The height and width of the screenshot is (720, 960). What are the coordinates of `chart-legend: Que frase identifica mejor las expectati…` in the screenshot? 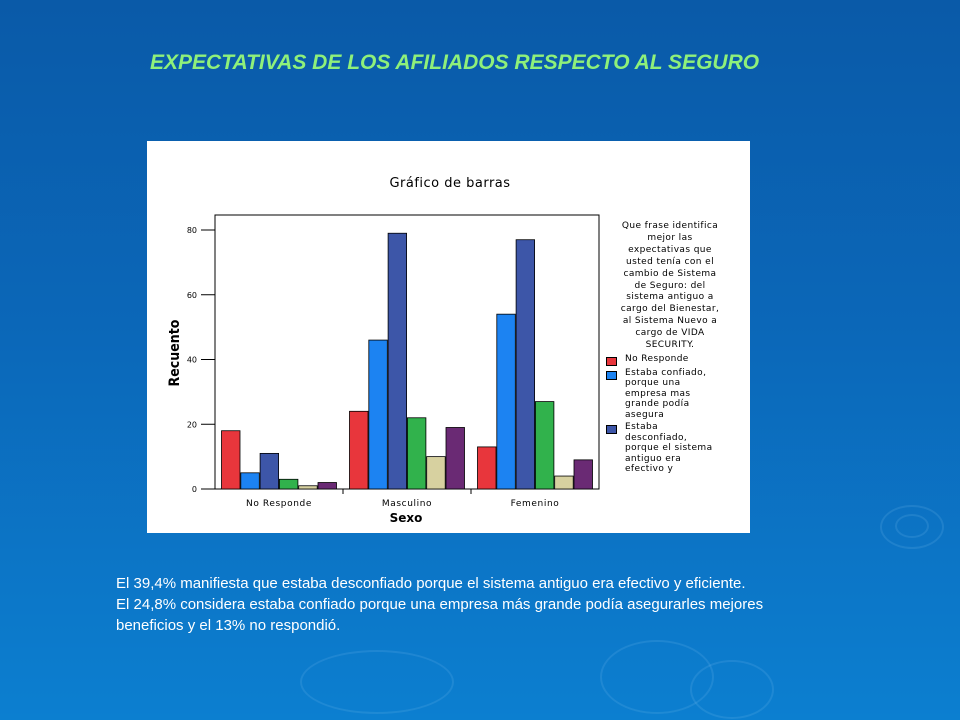 It's located at (670, 355).